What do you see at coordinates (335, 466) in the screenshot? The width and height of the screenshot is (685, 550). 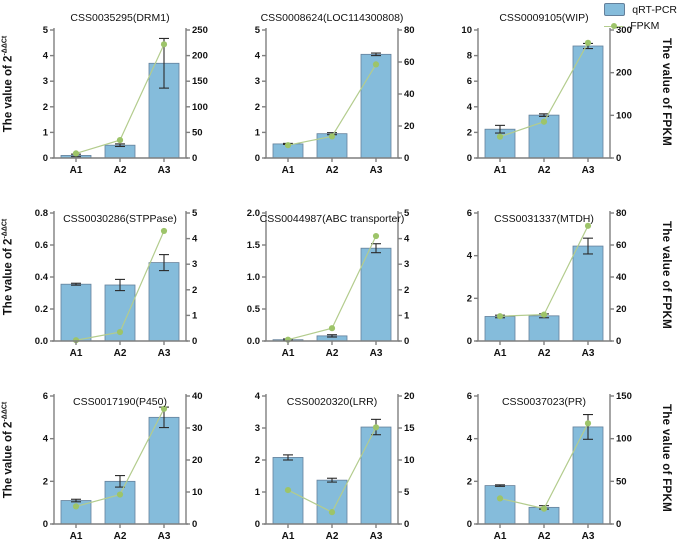 I see `subplot-svg: 0 1 2 3 4 0 5 10 15 20 A1 A2 A3 CSS0020320(LRR)` at bounding box center [335, 466].